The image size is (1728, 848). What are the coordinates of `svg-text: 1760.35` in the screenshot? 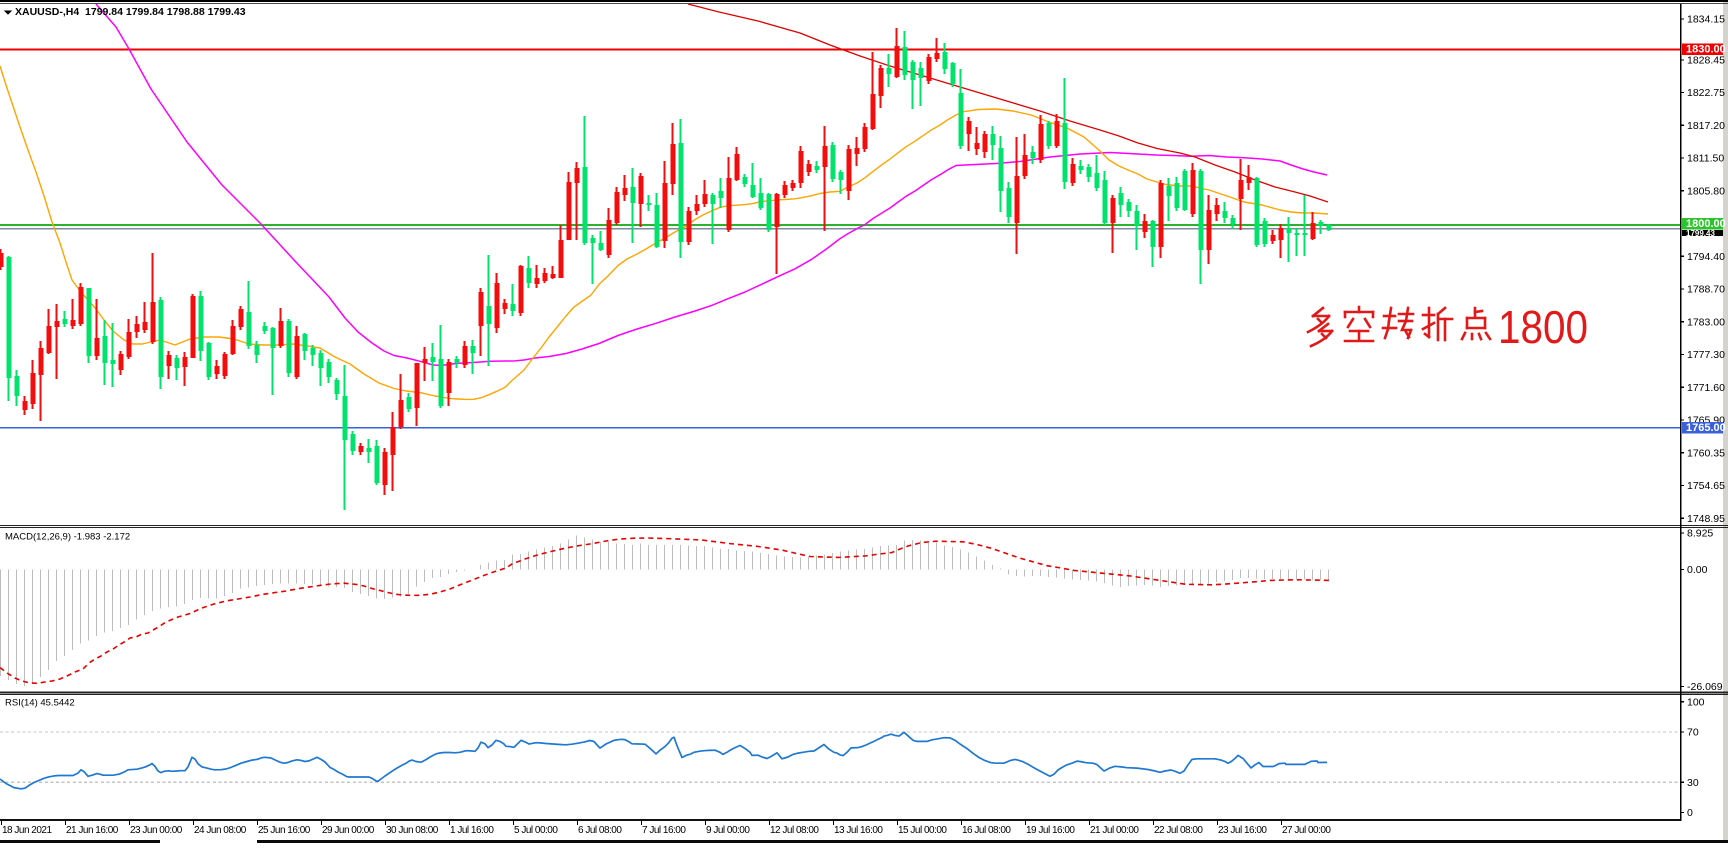 It's located at (1706, 453).